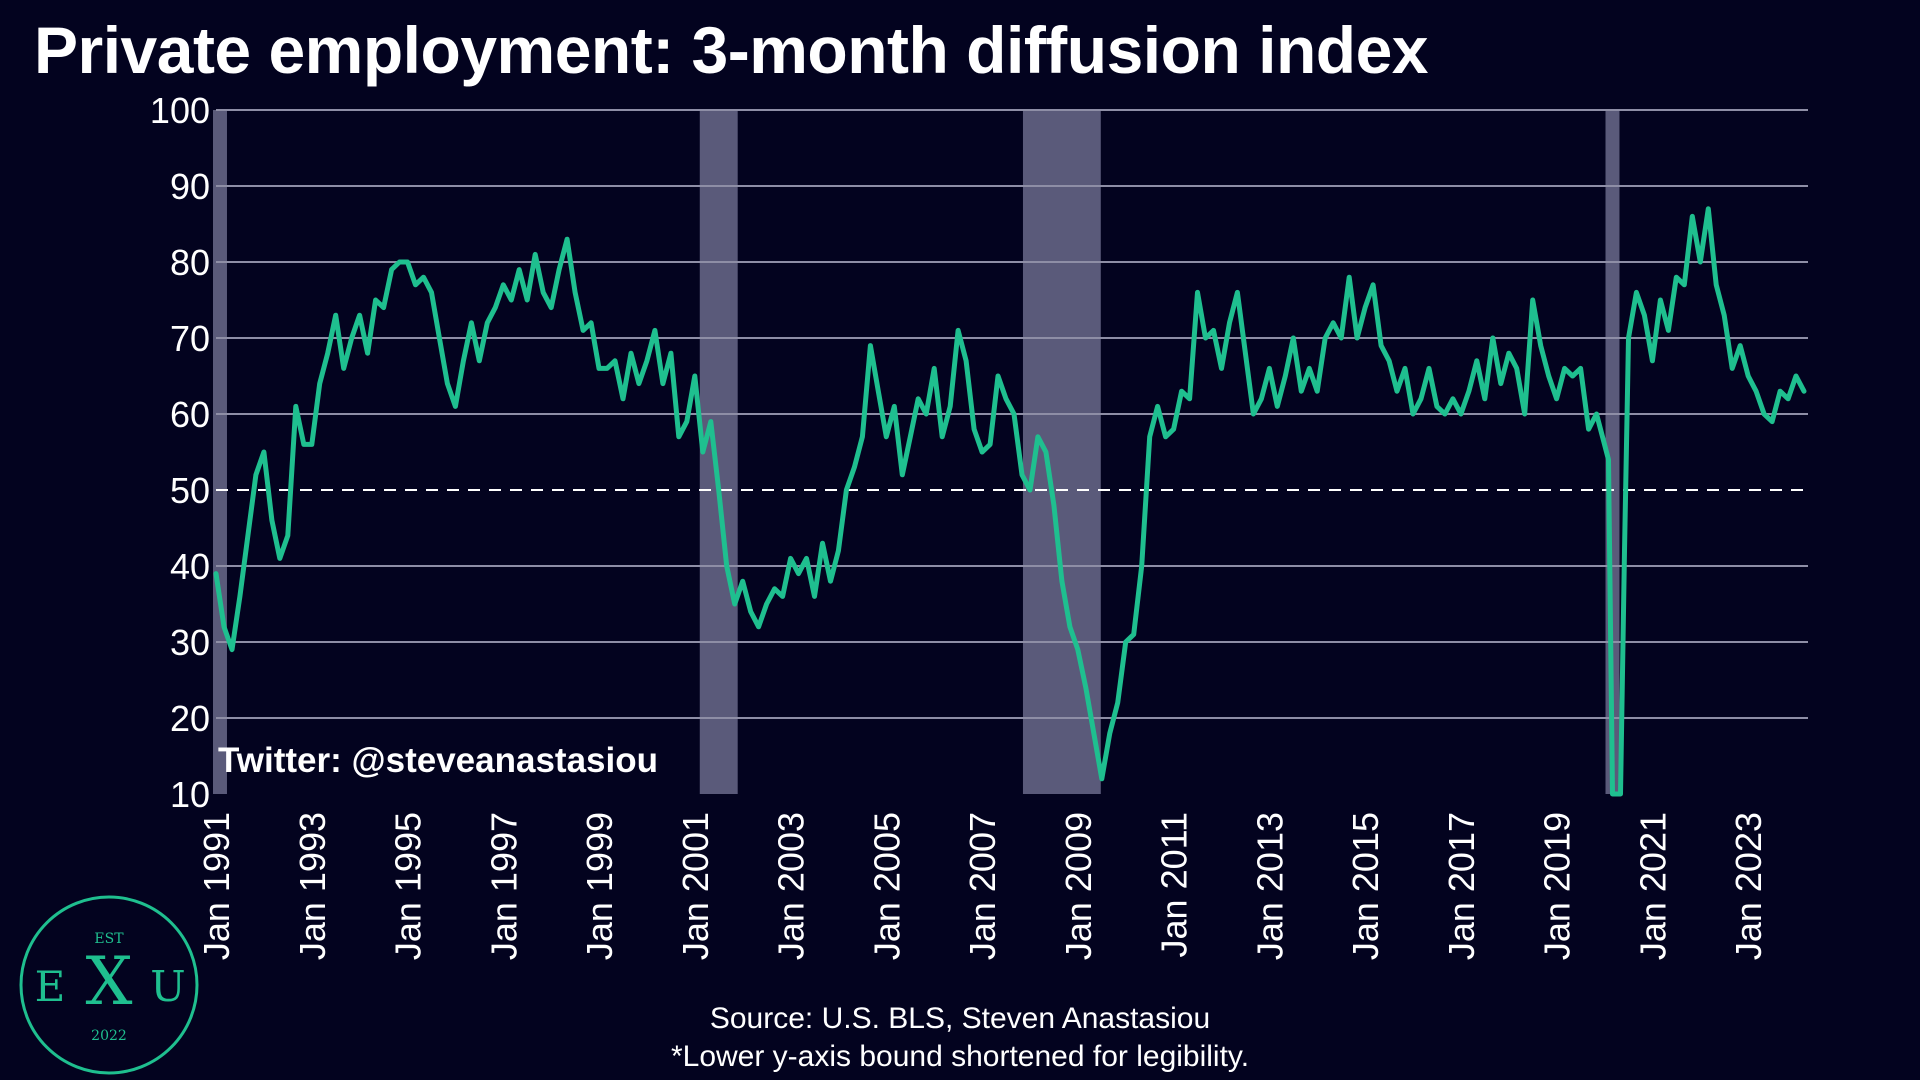 The width and height of the screenshot is (1920, 1080). What do you see at coordinates (190, 718) in the screenshot?
I see `y-tick-label: 20` at bounding box center [190, 718].